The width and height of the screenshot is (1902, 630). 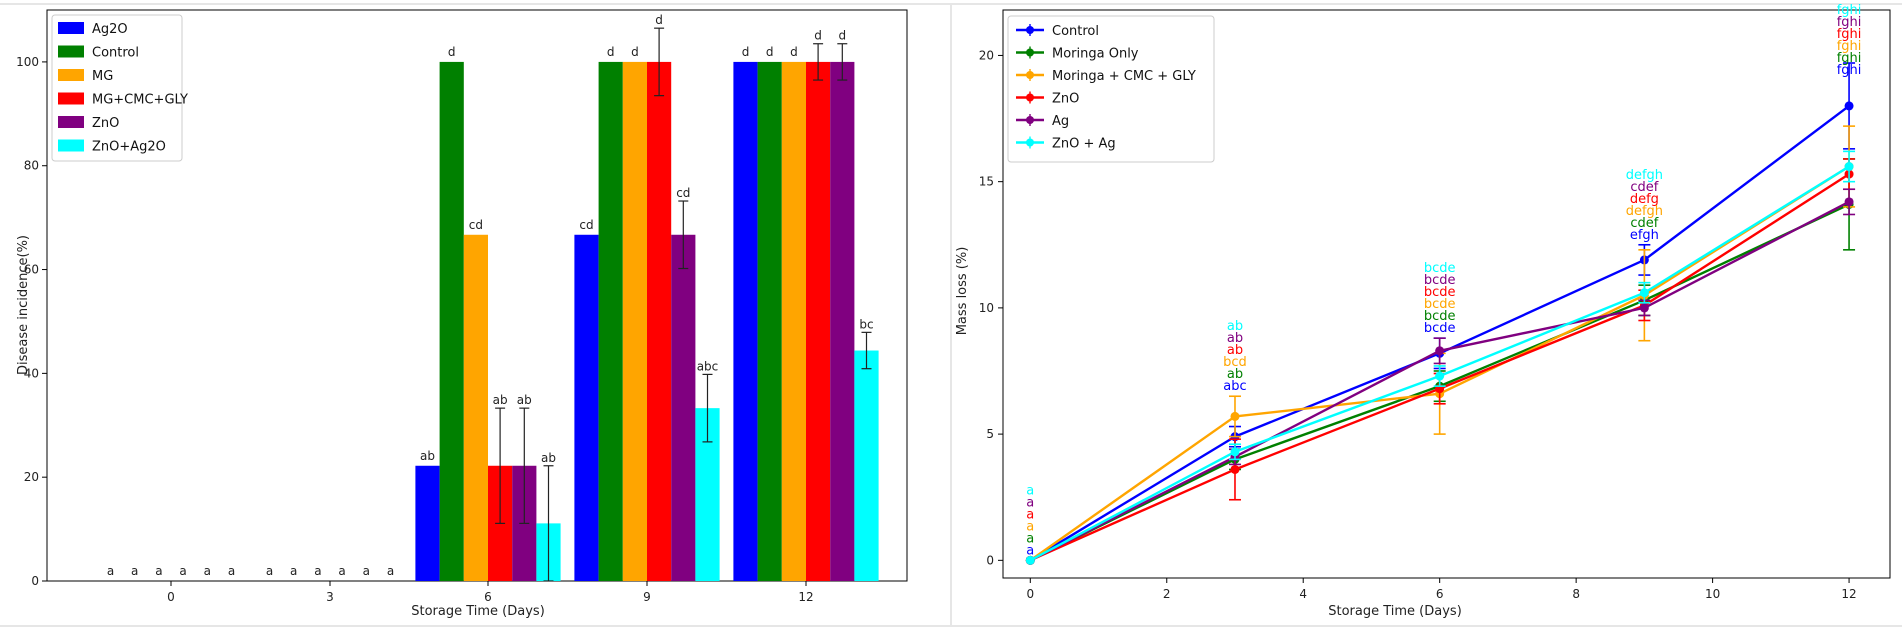 What do you see at coordinates (23, 305) in the screenshot?
I see `bar-chart-ylabel: Disease incidence(%)` at bounding box center [23, 305].